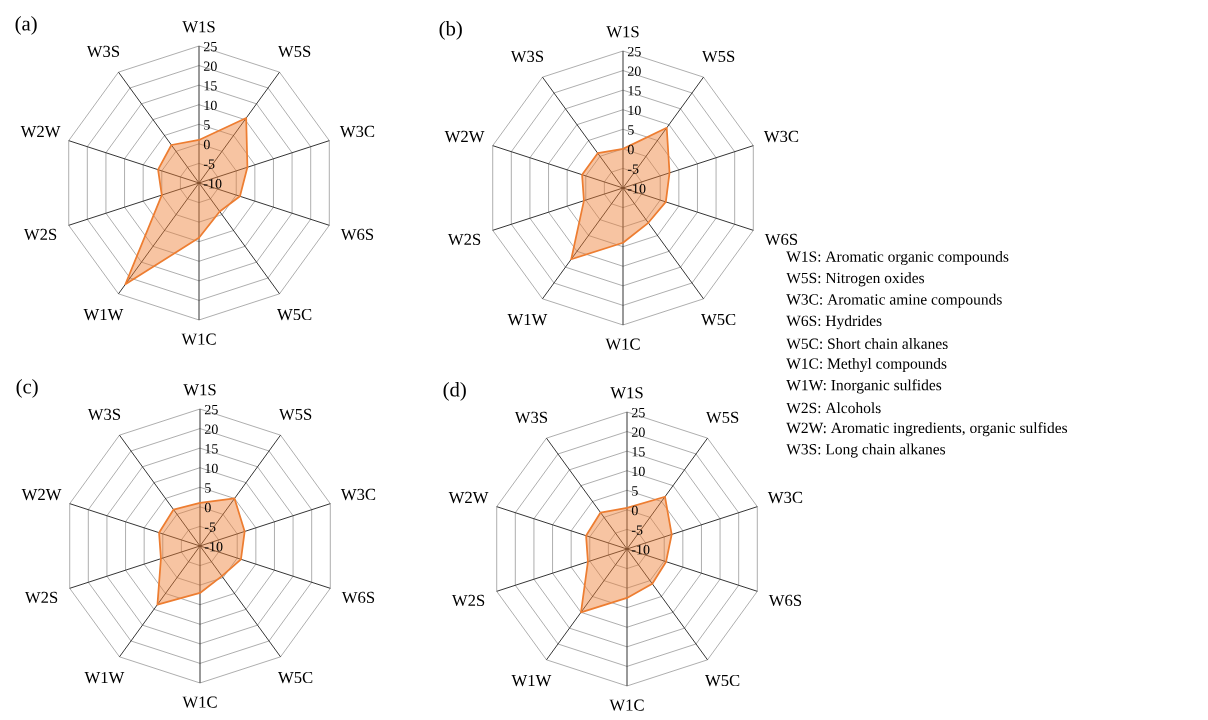  I want to click on text: W5C: Short chain alkanes, so click(867, 344).